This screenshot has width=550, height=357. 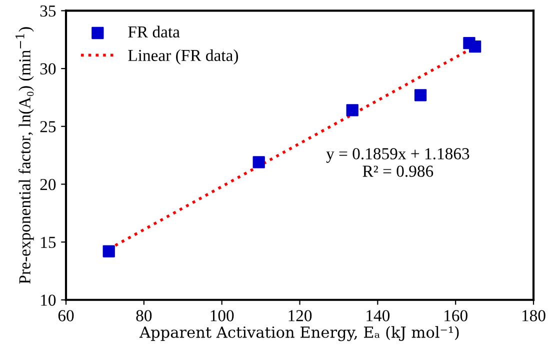 I want to click on x-tick-label: 60, so click(x=66, y=316).